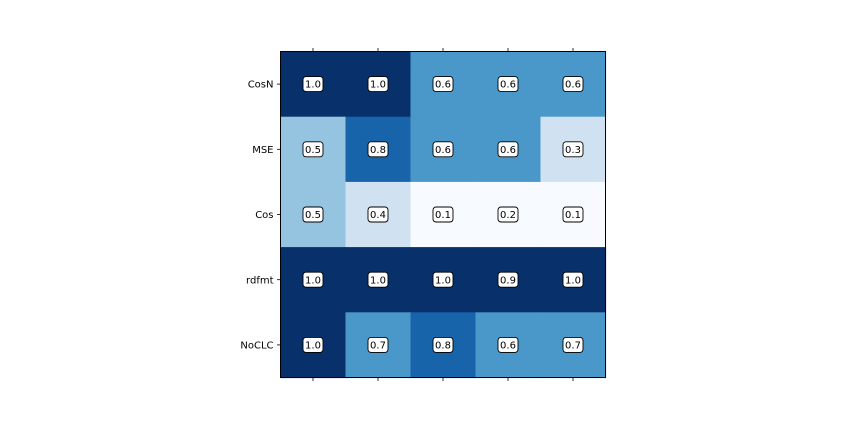 Image resolution: width=864 pixels, height=436 pixels. I want to click on cell-label-box-r4-c1, so click(378, 344).